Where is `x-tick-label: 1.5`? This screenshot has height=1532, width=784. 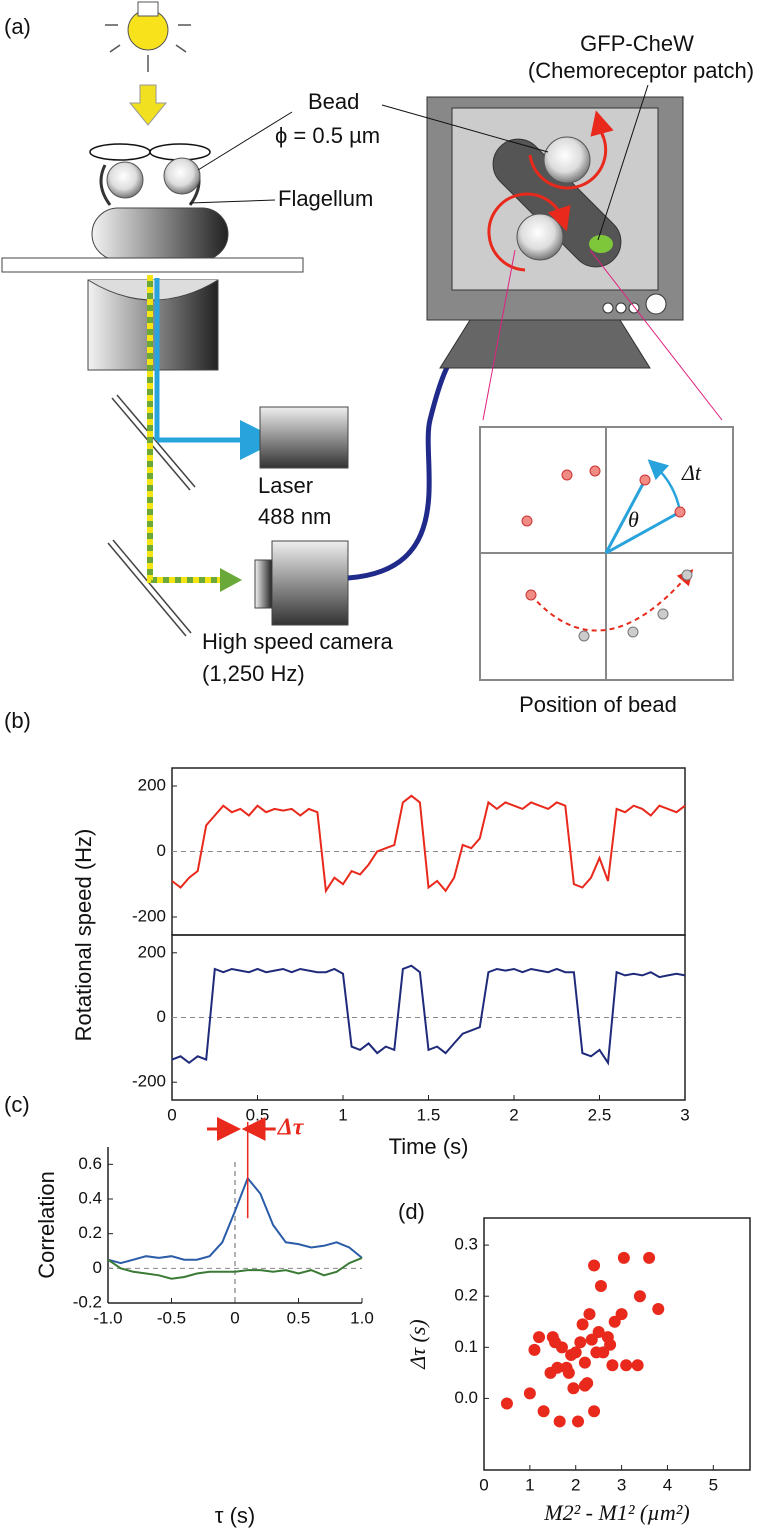
x-tick-label: 1.5 is located at coordinates (429, 1114).